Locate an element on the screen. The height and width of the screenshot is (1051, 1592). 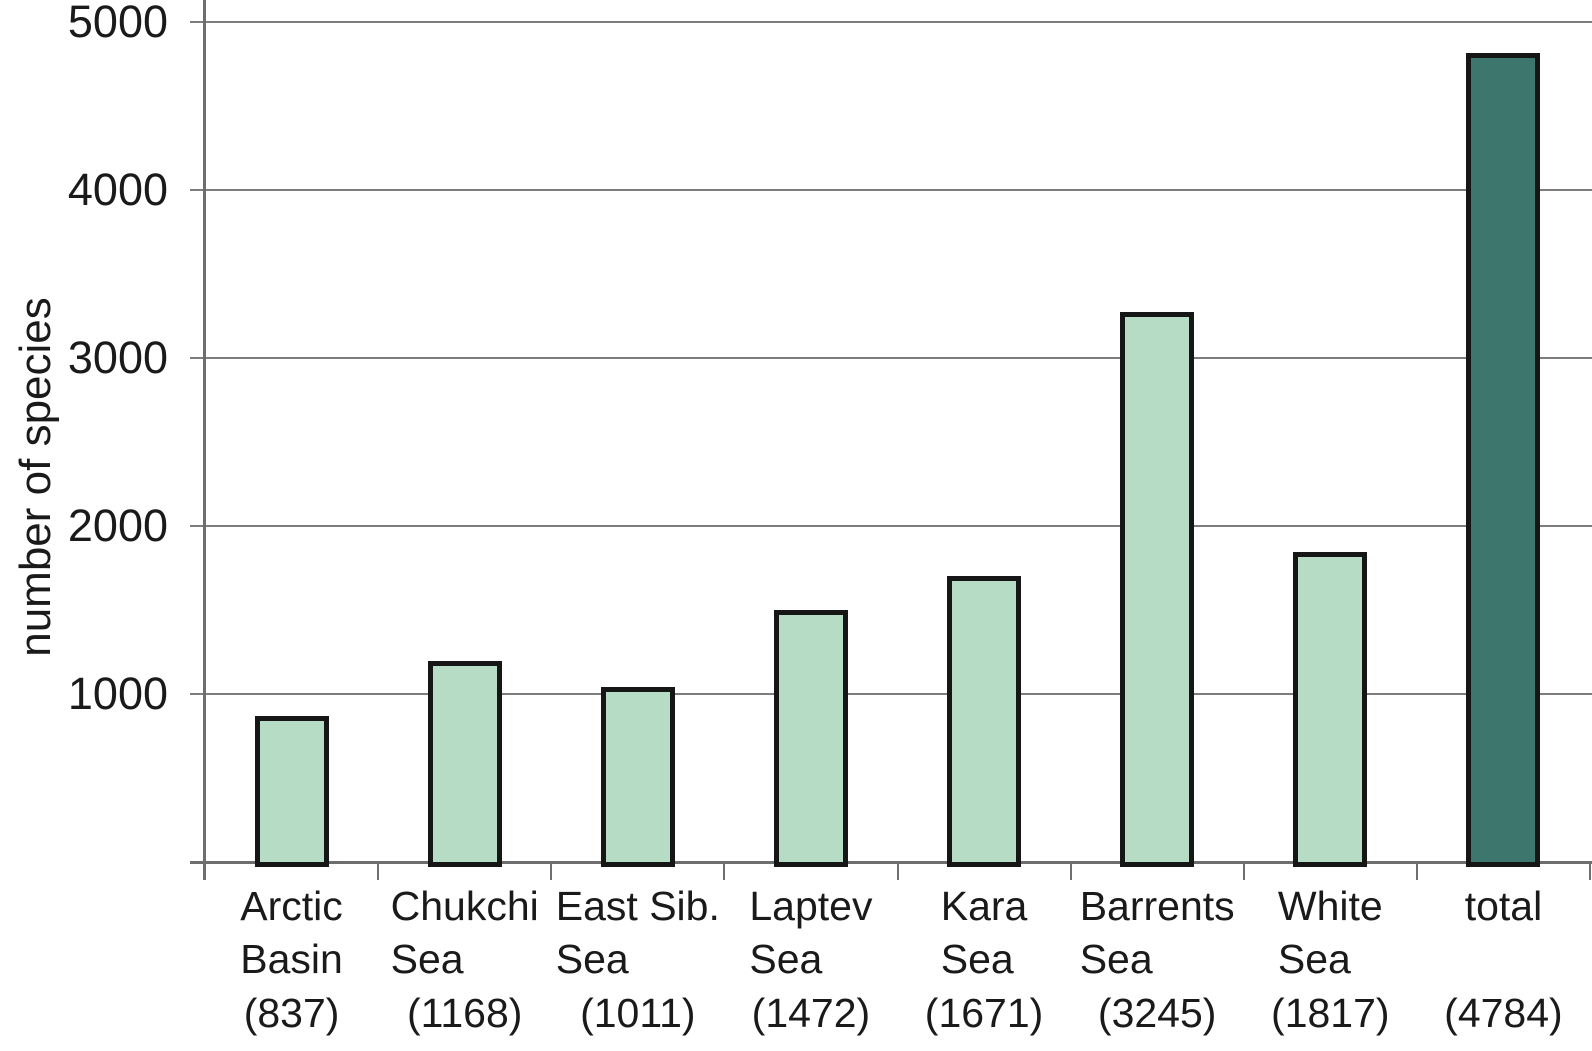
y-tick-label-3000: 3000 is located at coordinates (117, 357).